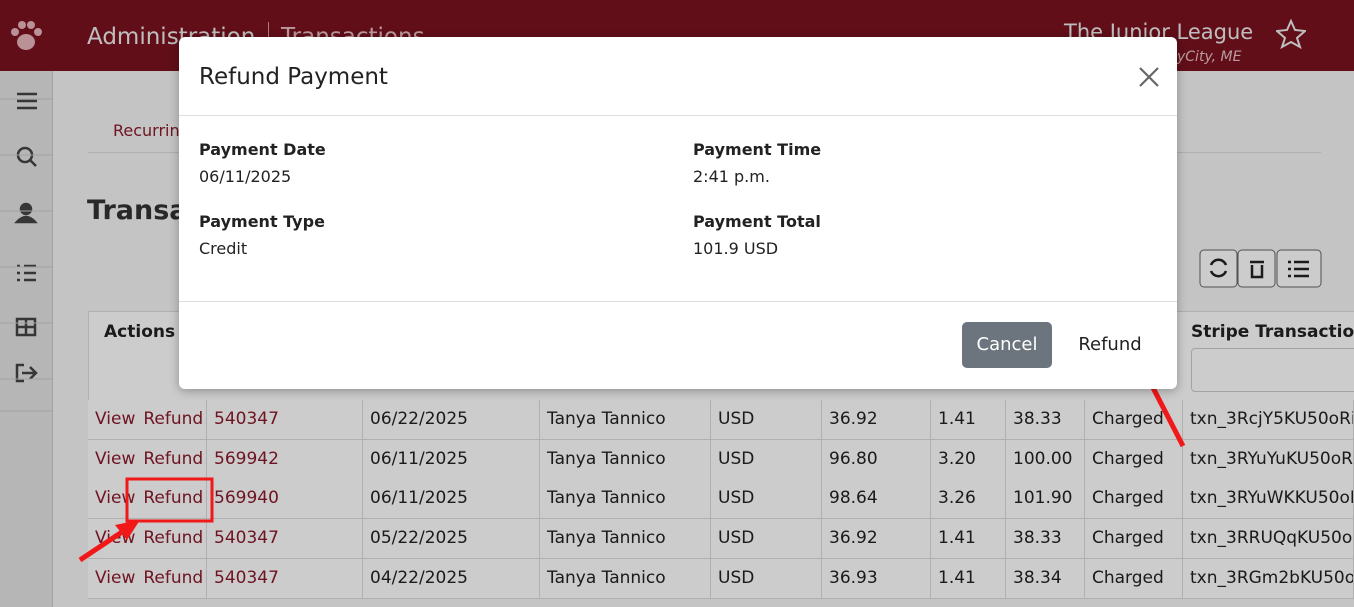 The image size is (1354, 607). What do you see at coordinates (1209, 57) in the screenshot?
I see `org-location: yCity, ME` at bounding box center [1209, 57].